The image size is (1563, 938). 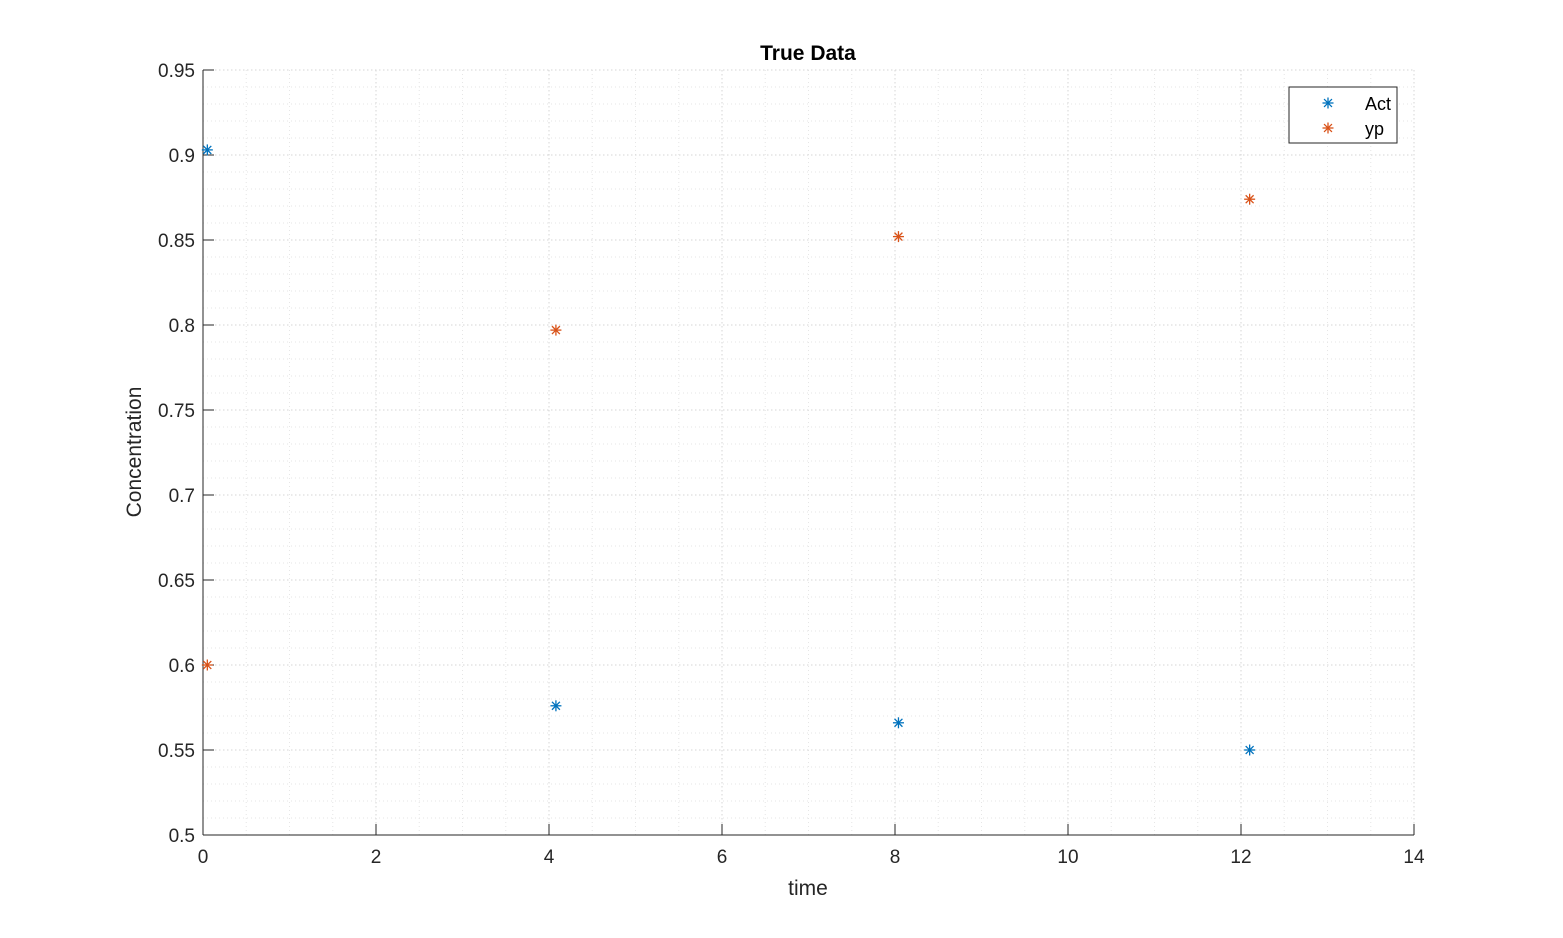 I want to click on y-tick-label: 0.5, so click(x=182, y=836).